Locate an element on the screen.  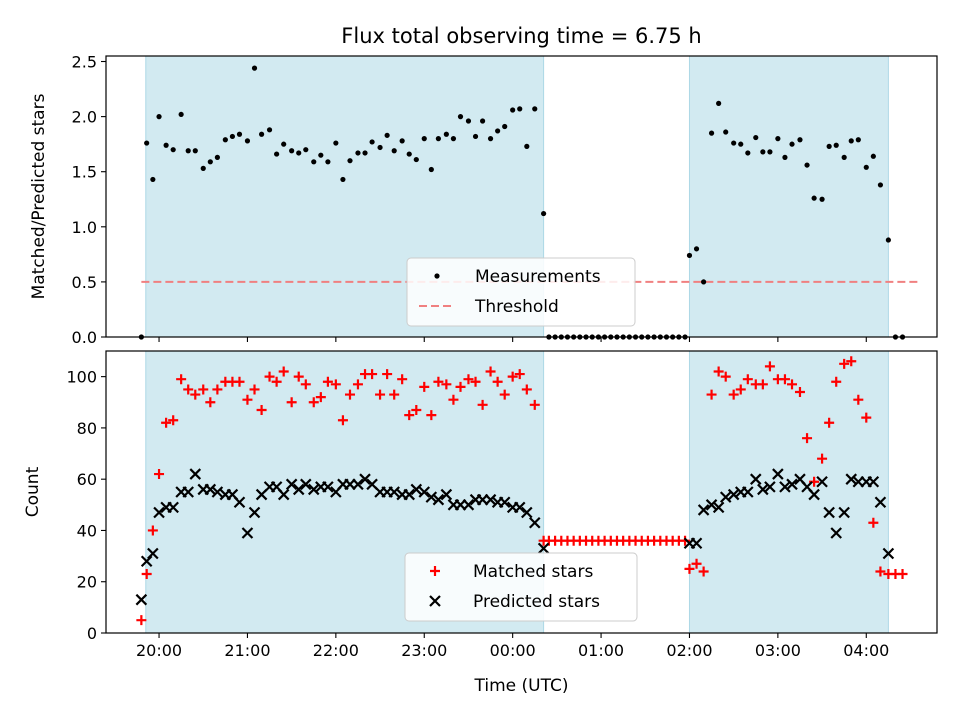
x-tick-label: 00:00 is located at coordinates (513, 650).